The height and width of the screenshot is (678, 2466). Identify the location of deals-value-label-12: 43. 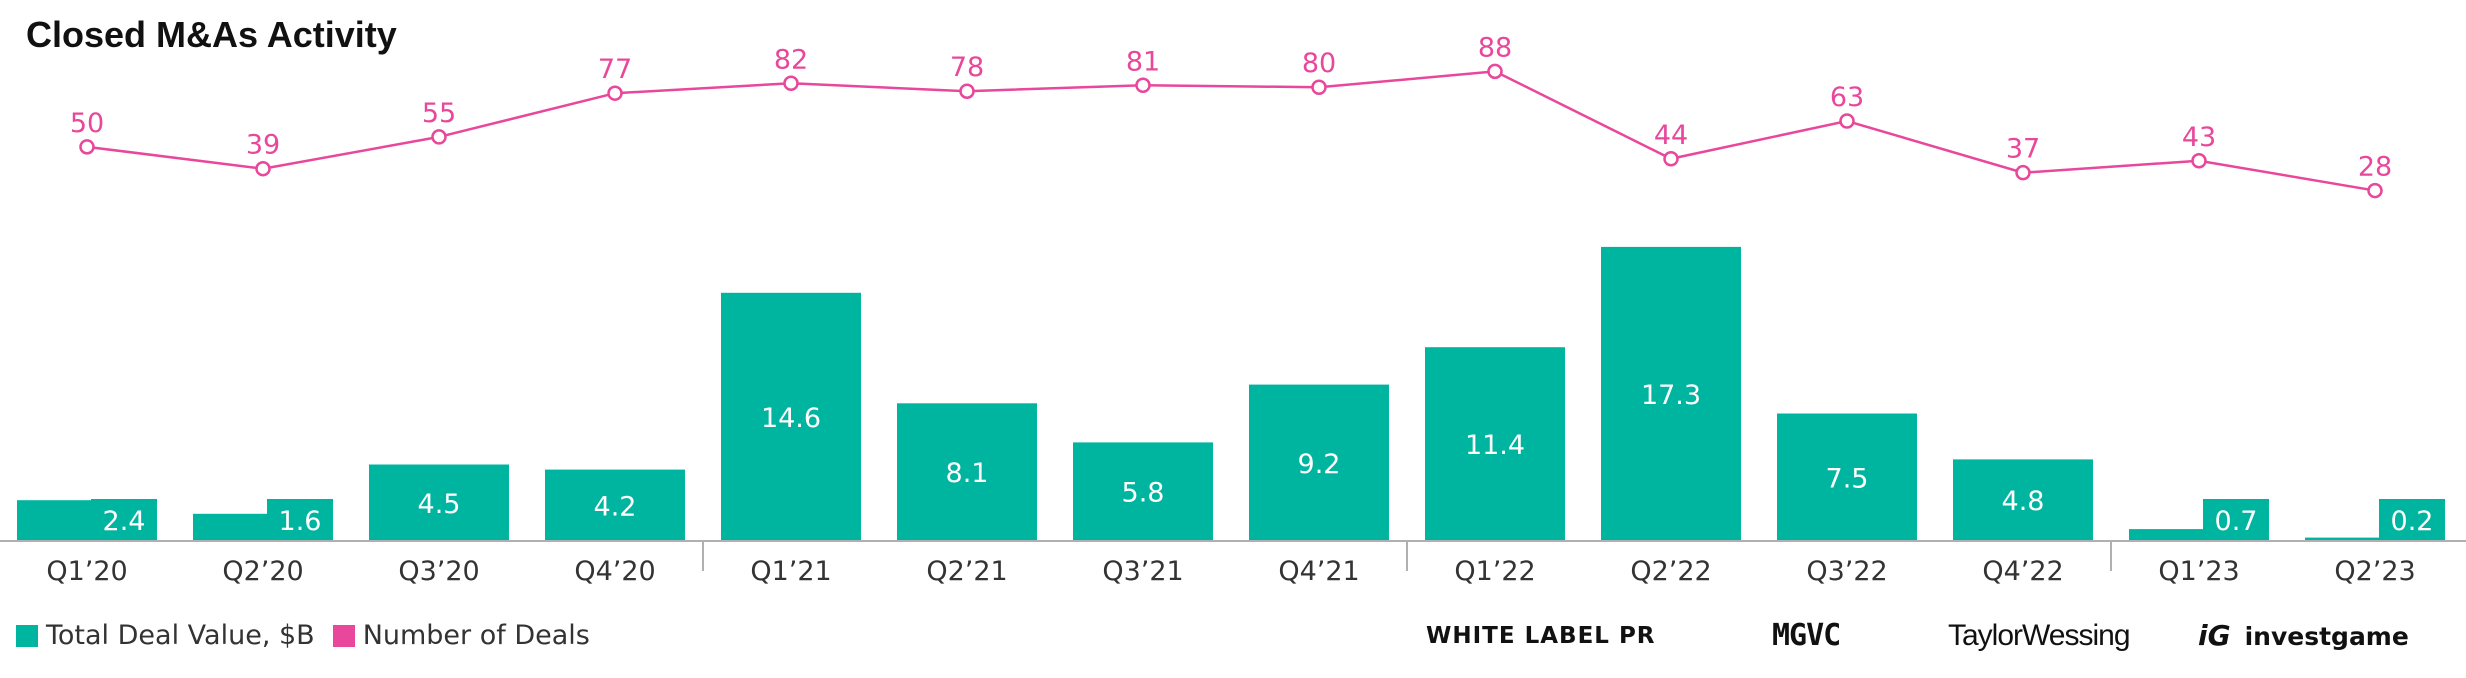
(2199, 137).